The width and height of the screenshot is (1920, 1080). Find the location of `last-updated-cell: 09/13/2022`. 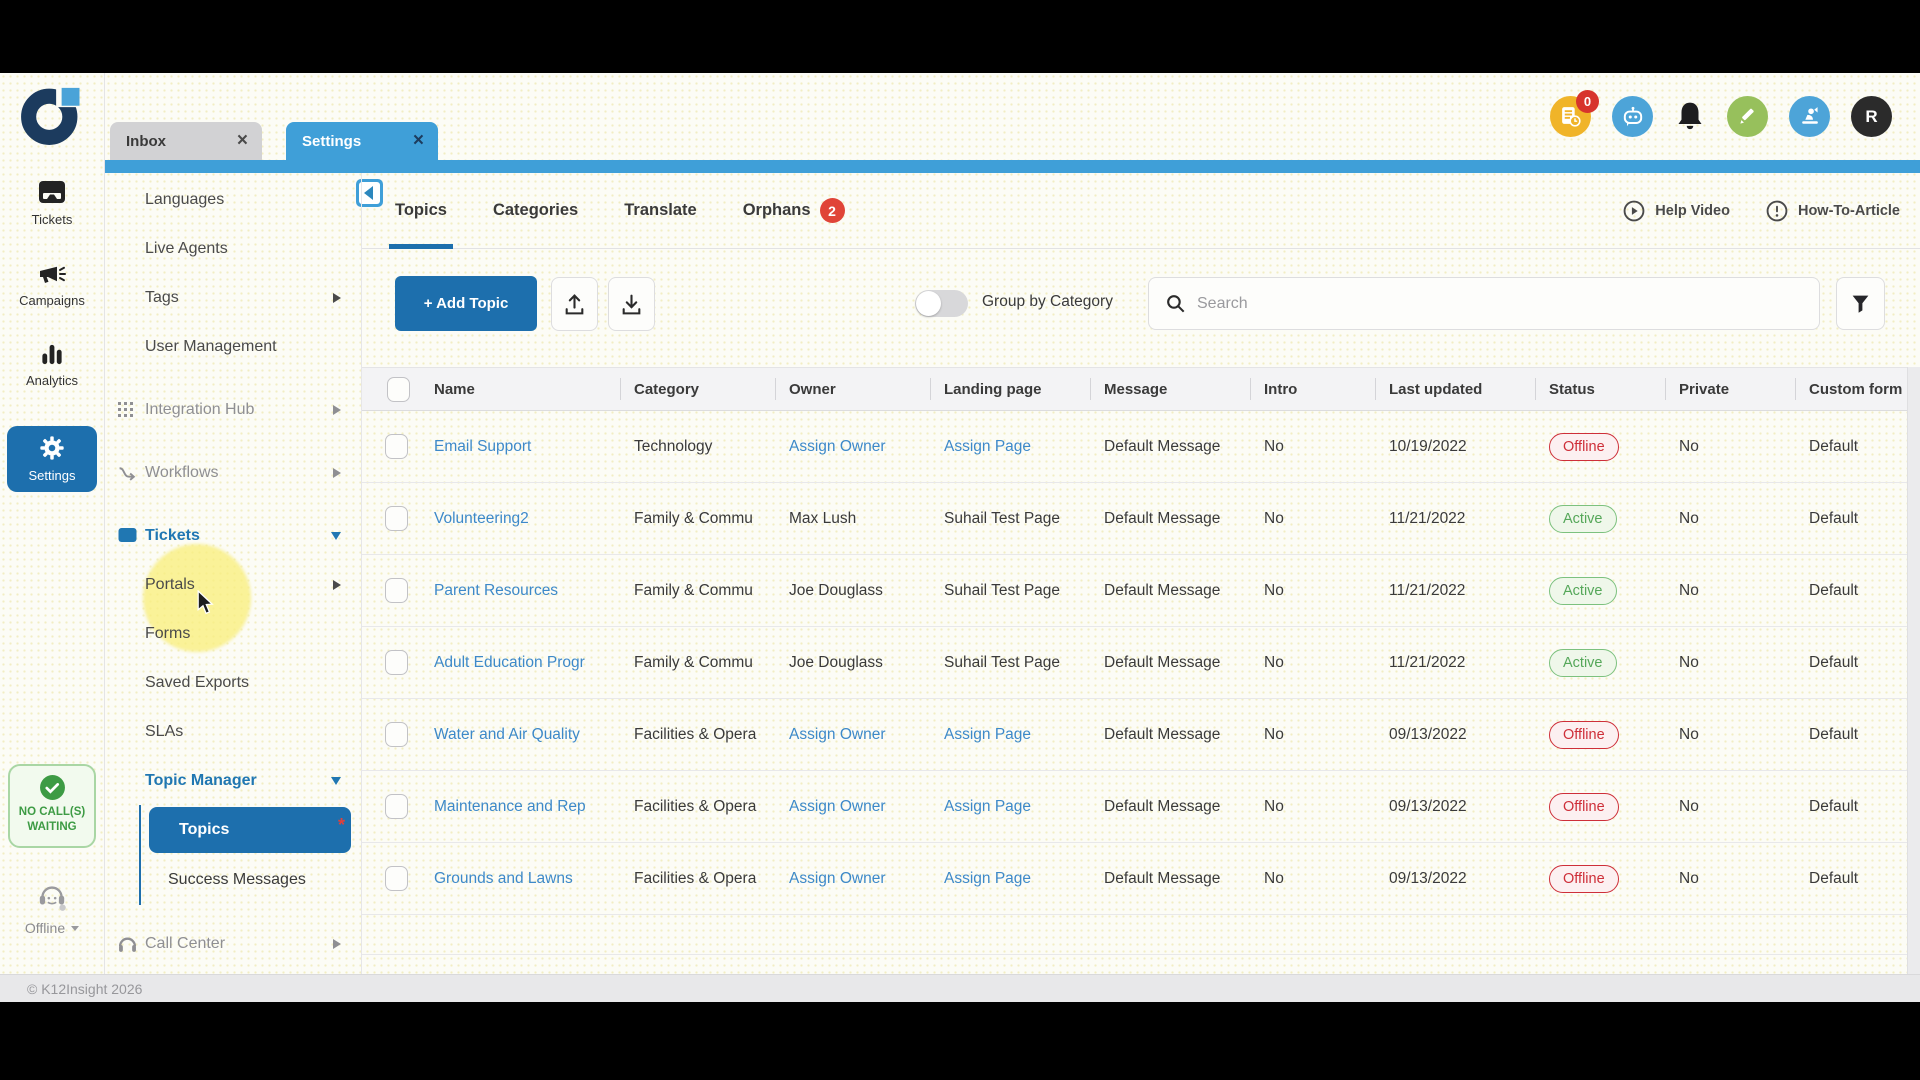

last-updated-cell: 09/13/2022 is located at coordinates (1428, 806).